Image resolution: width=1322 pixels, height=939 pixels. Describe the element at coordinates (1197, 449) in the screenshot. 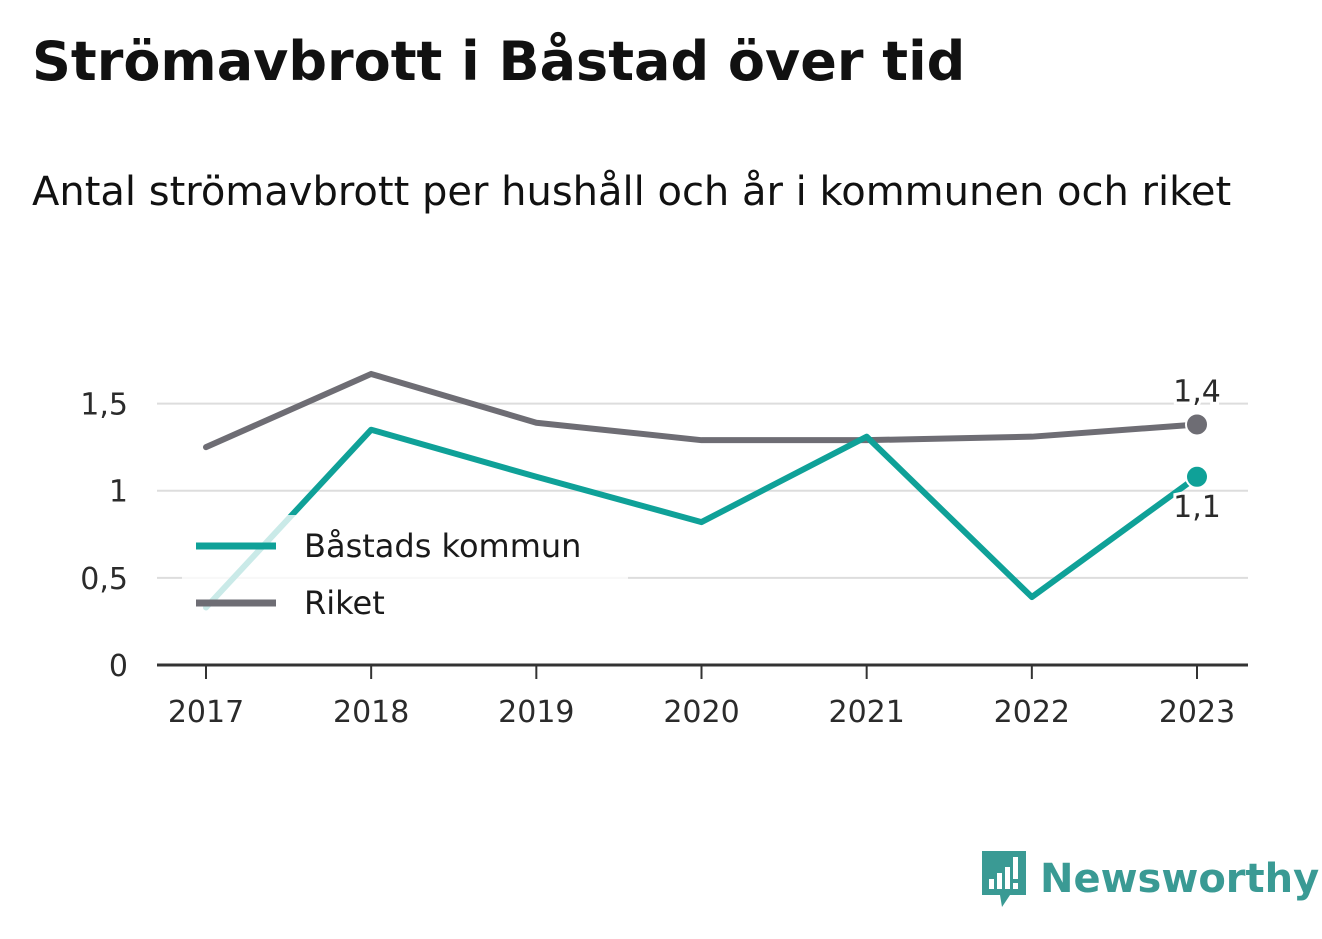

I see `end-markers: 1,1 1,4` at that location.